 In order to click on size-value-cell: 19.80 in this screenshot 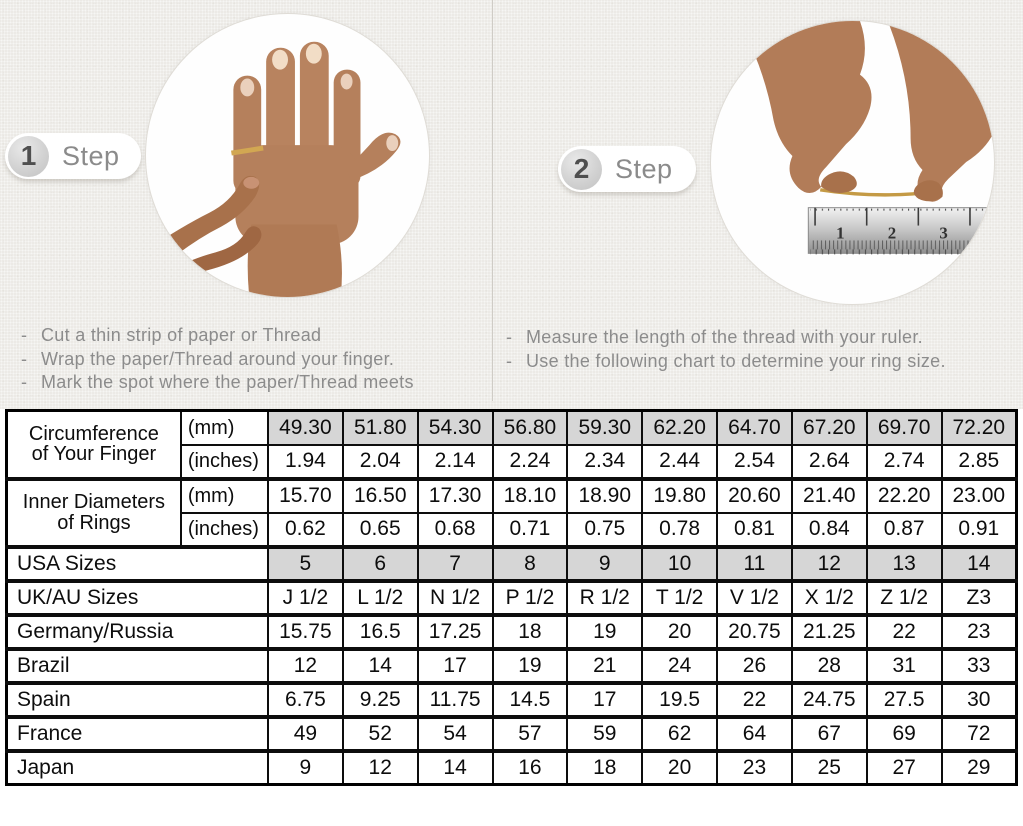, I will do `click(680, 495)`.